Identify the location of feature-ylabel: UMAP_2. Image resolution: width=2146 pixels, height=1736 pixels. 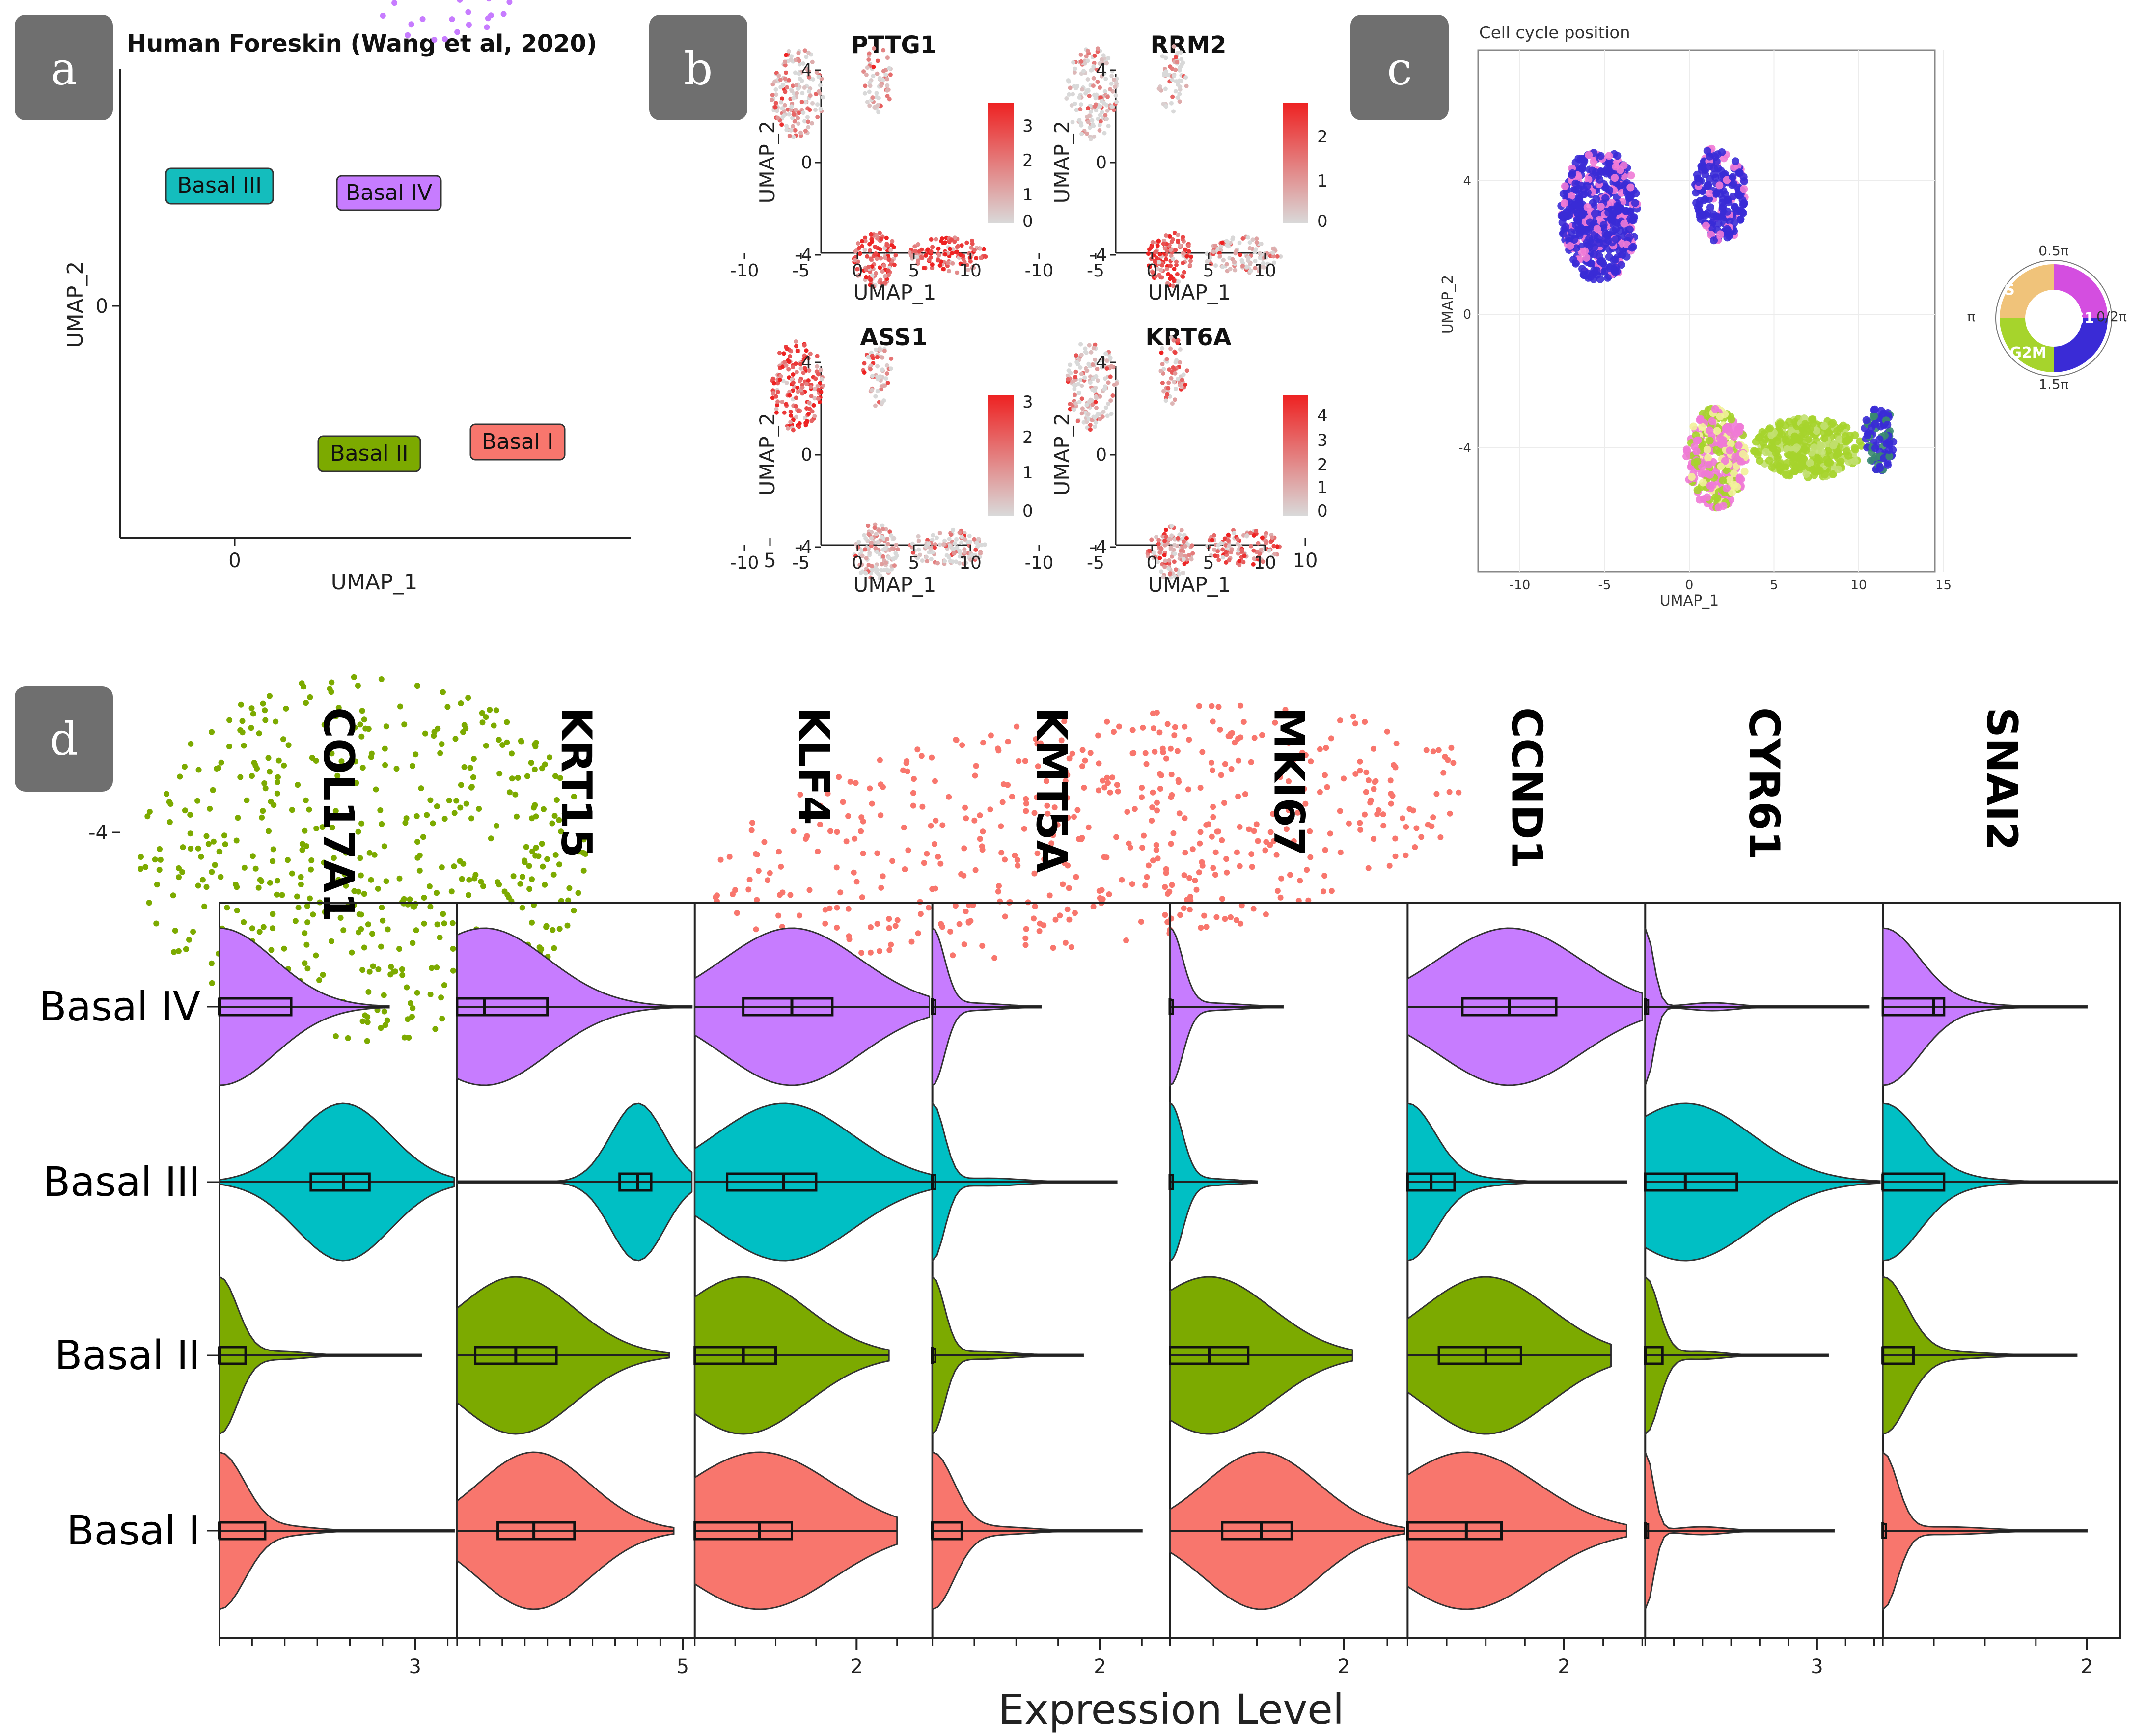
(1062, 162).